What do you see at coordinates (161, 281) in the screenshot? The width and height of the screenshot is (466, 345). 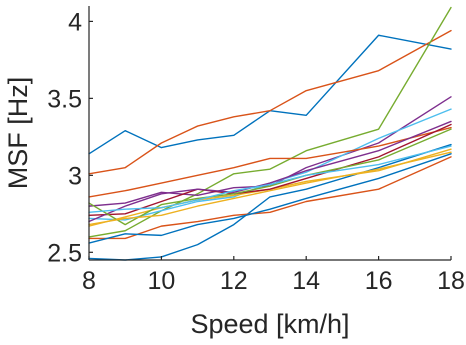 I see `x-tick-label: 10` at bounding box center [161, 281].